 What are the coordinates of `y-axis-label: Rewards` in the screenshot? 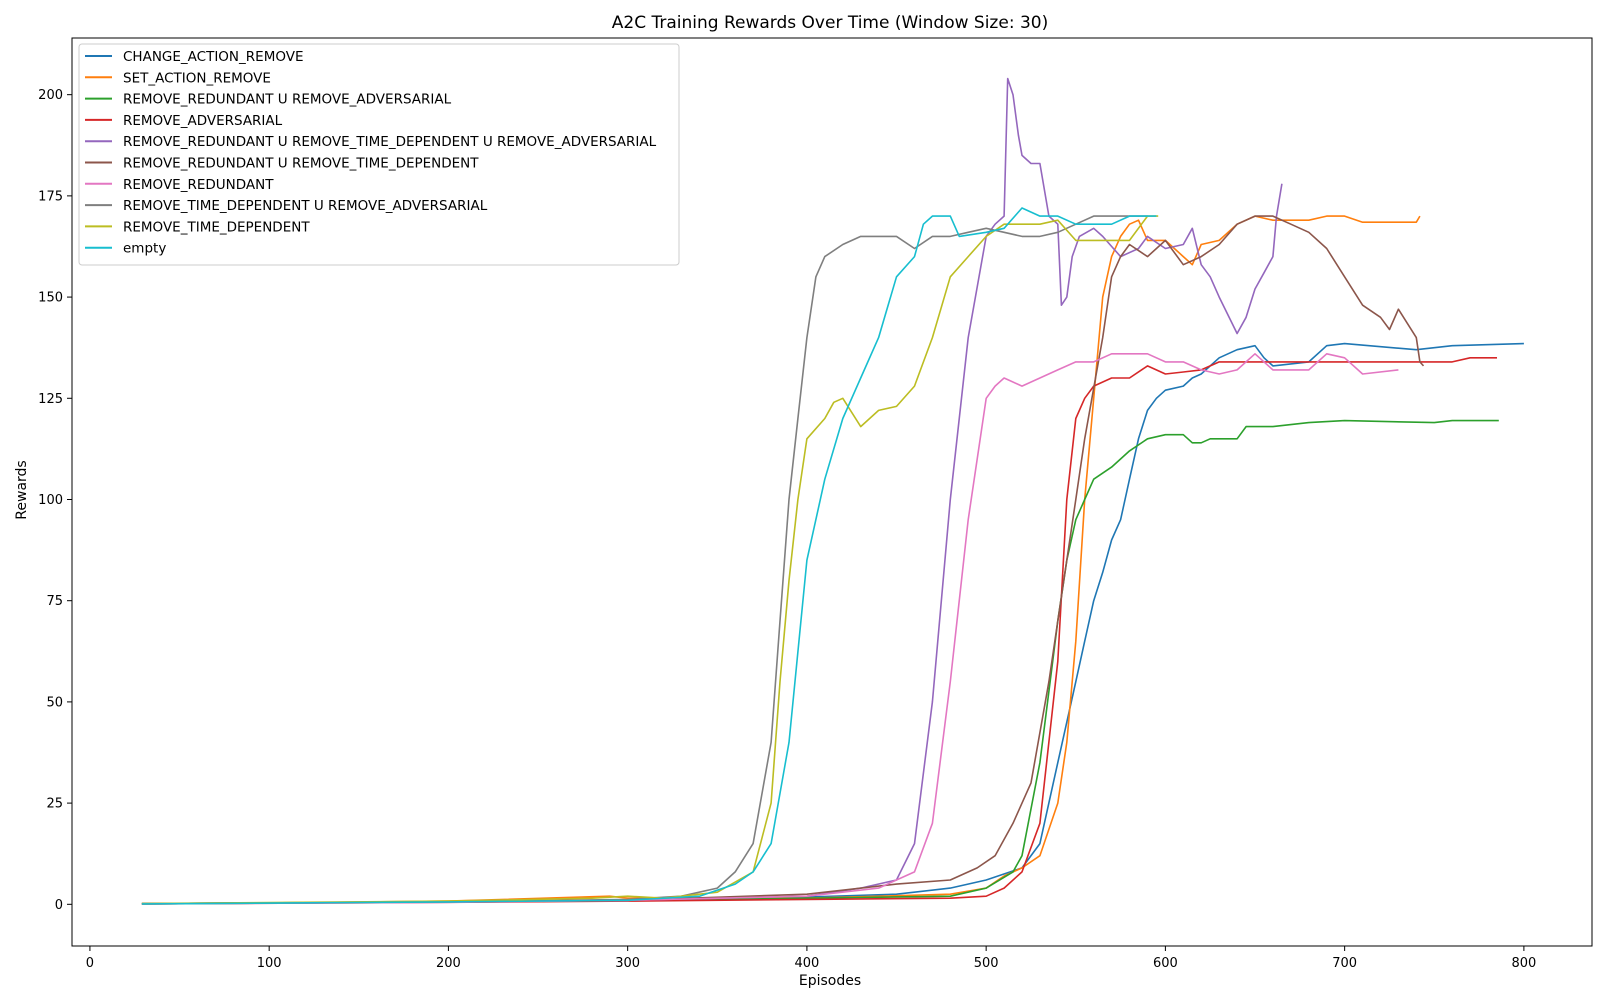 It's located at (22, 489).